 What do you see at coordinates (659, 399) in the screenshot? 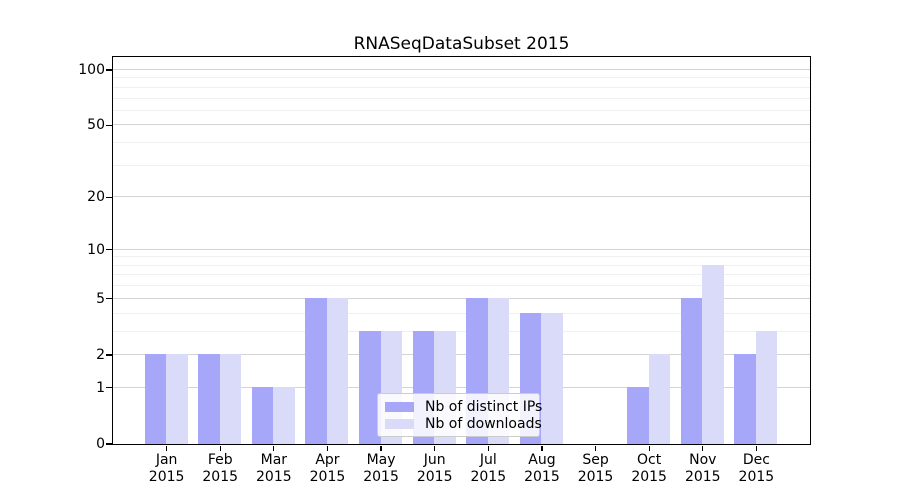
I see `bar-nb-of-downloads-oct` at bounding box center [659, 399].